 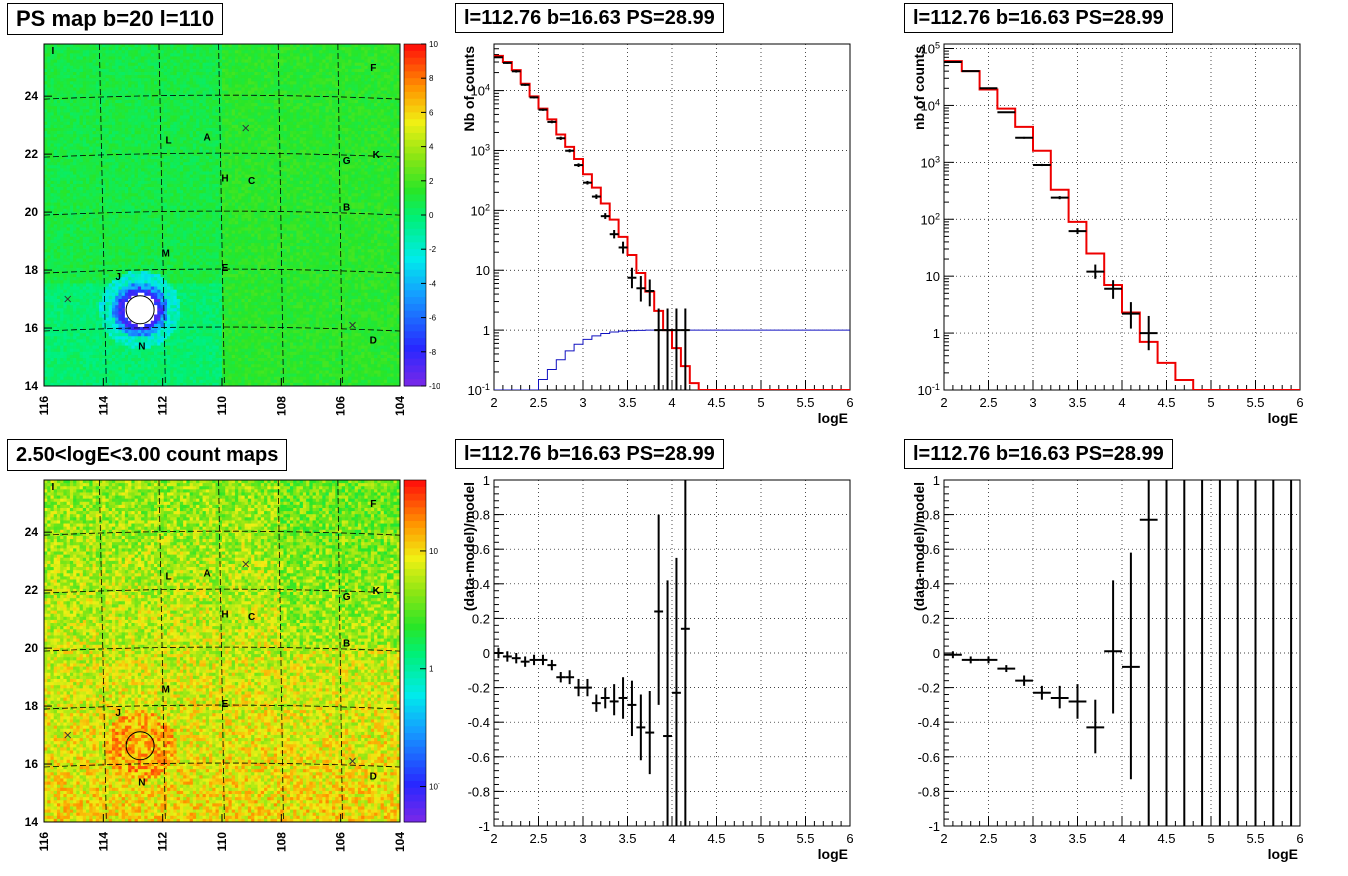 What do you see at coordinates (833, 418) in the screenshot?
I see `x-axis-label: logE` at bounding box center [833, 418].